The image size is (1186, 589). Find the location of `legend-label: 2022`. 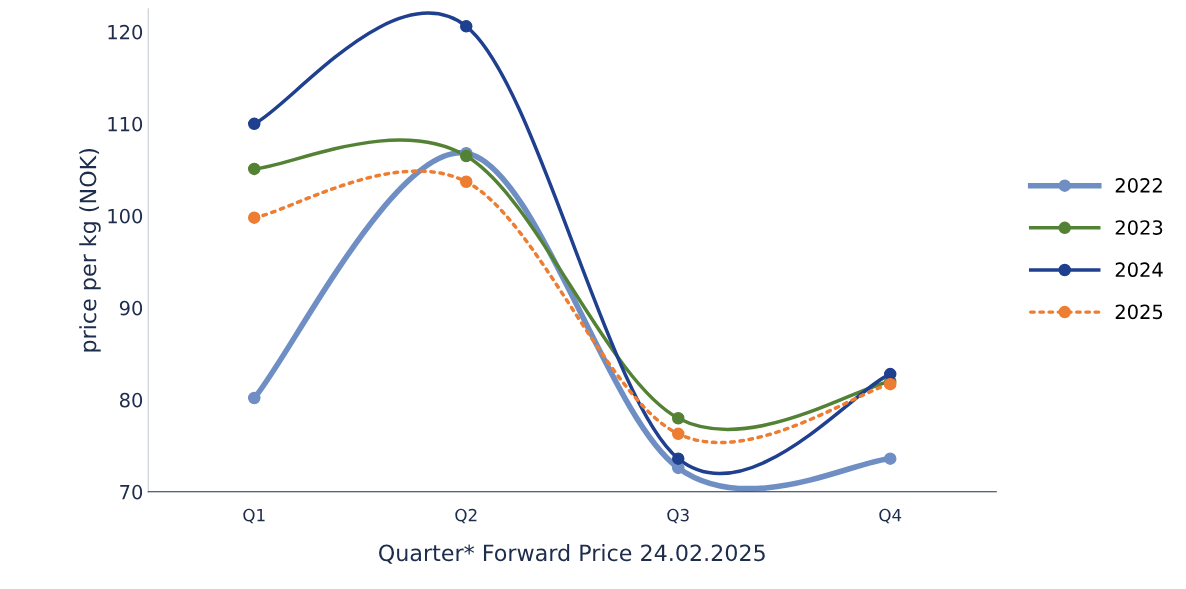

legend-label: 2022 is located at coordinates (1138, 185).